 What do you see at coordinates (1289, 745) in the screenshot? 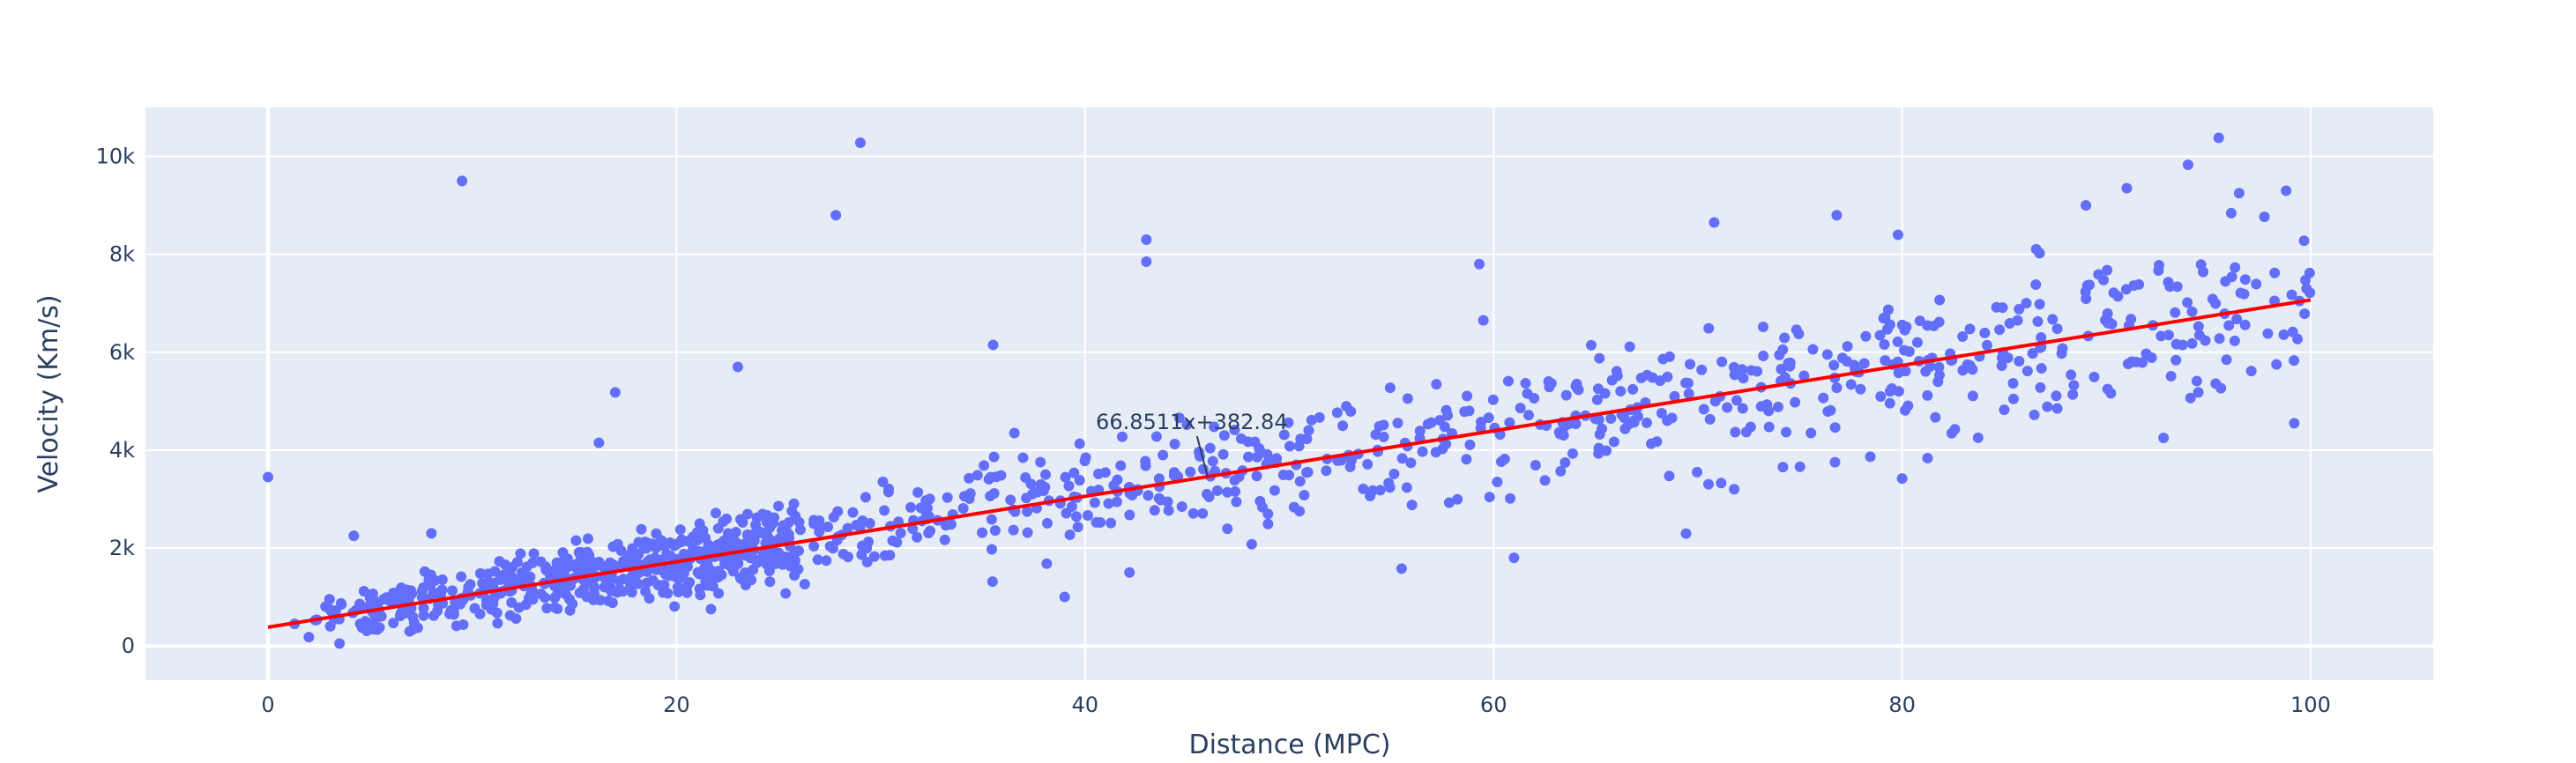
I see `x-axis-title: Distance (MPC)` at bounding box center [1289, 745].